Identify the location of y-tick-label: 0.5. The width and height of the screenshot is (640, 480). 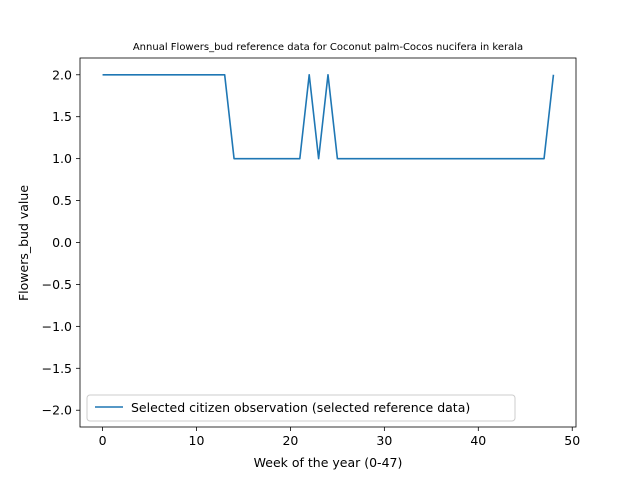
(62, 200).